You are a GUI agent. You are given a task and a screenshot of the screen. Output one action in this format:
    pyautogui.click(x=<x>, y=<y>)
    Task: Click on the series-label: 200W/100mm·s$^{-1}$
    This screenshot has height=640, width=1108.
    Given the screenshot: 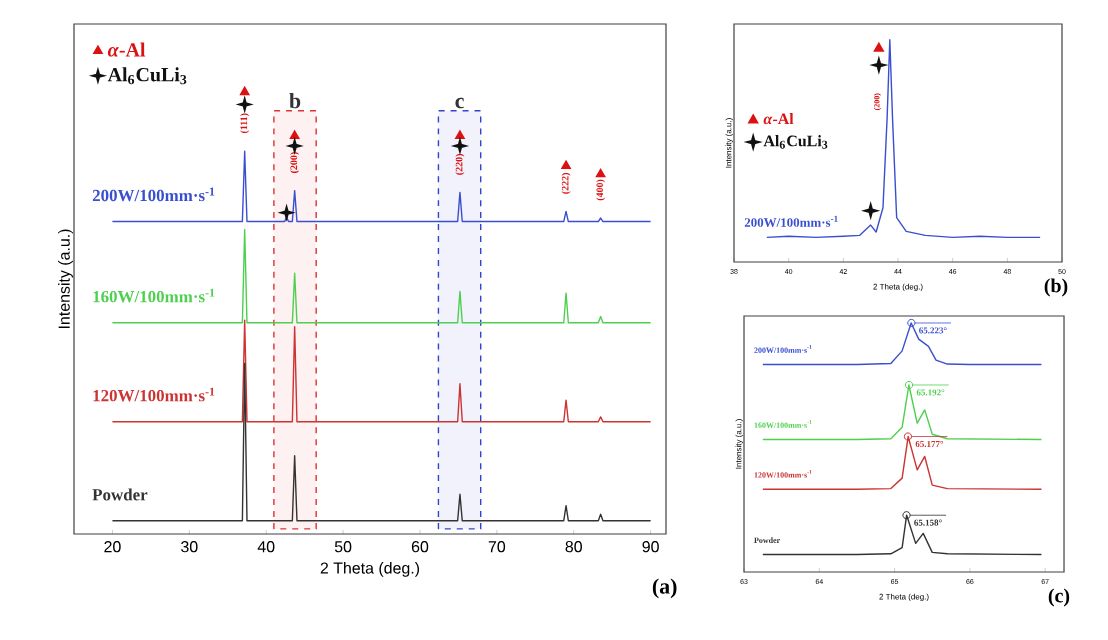 What is the action you would take?
    pyautogui.click(x=153, y=194)
    